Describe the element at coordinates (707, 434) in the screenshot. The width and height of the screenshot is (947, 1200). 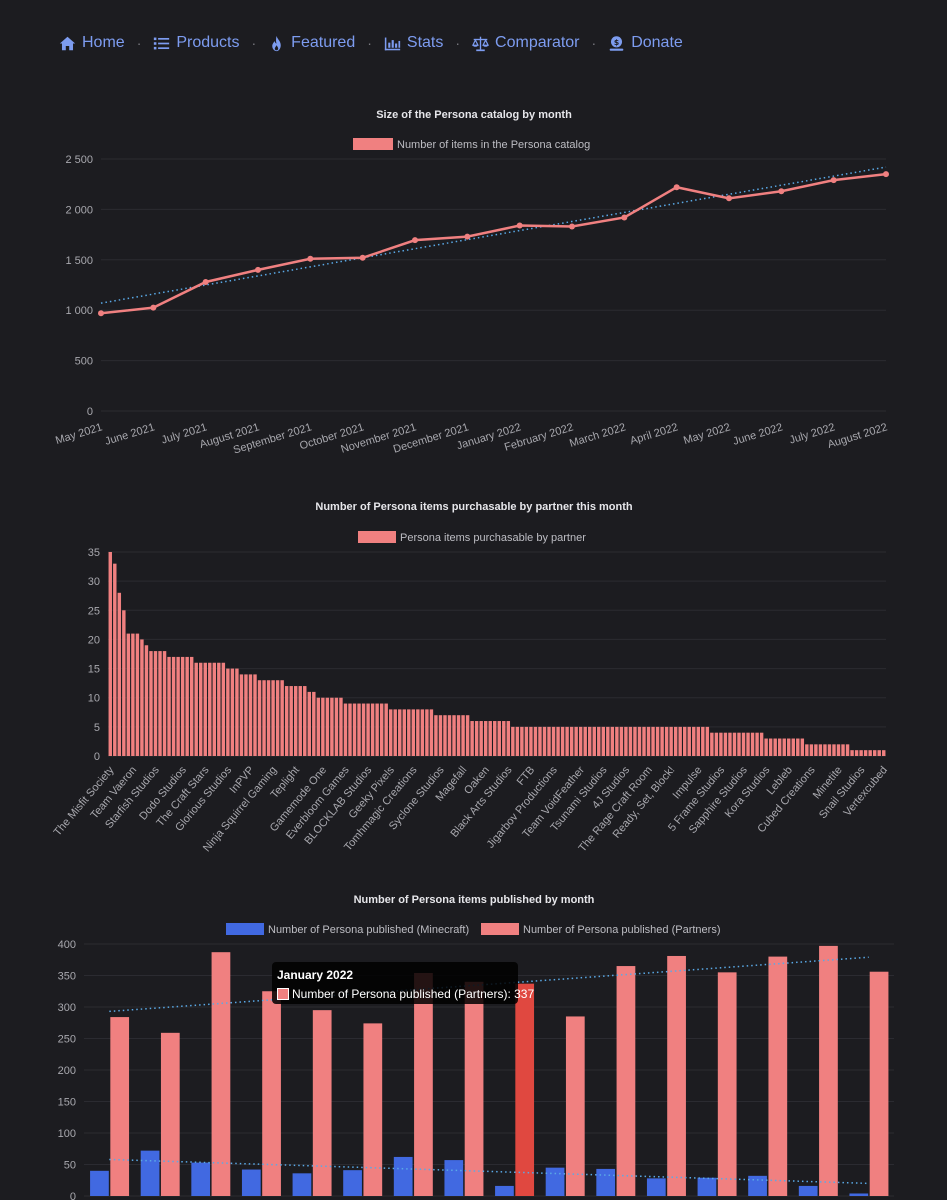
I see `x-tick-label: May 2022` at that location.